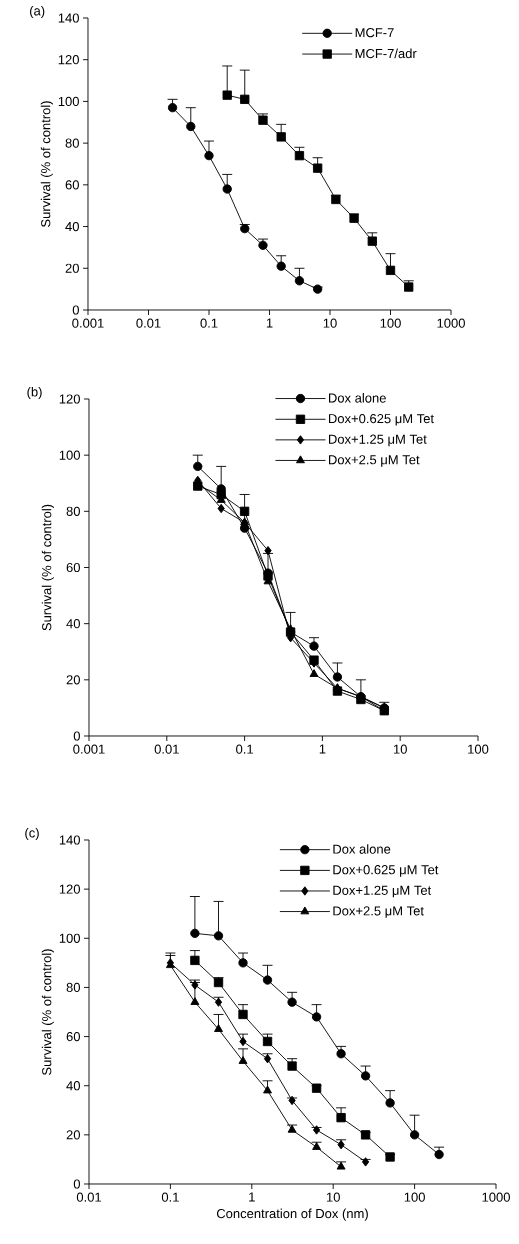 Image resolution: width=519 pixels, height=1244 pixels. I want to click on x-axis-title: Concentration of Dox (nm), so click(292, 1214).